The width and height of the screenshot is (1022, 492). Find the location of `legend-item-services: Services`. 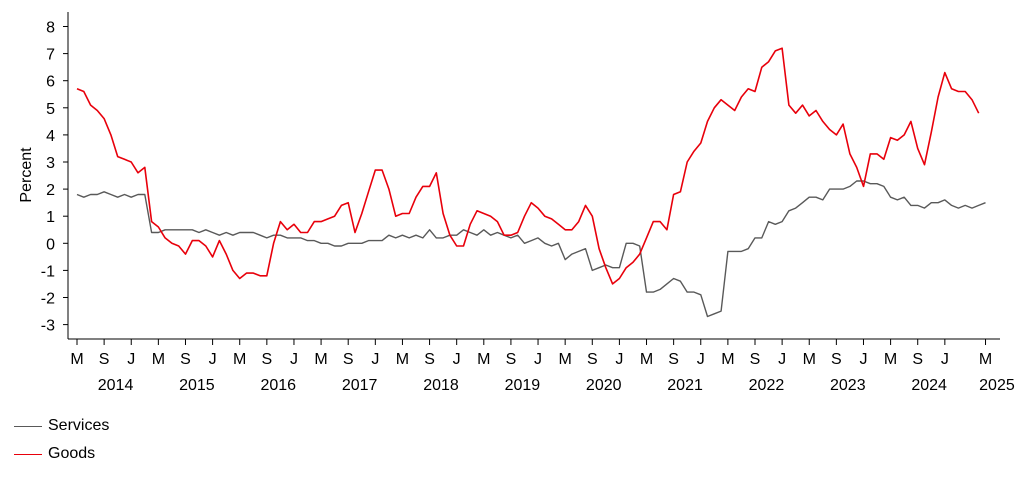

legend-item-services: Services is located at coordinates (61, 426).